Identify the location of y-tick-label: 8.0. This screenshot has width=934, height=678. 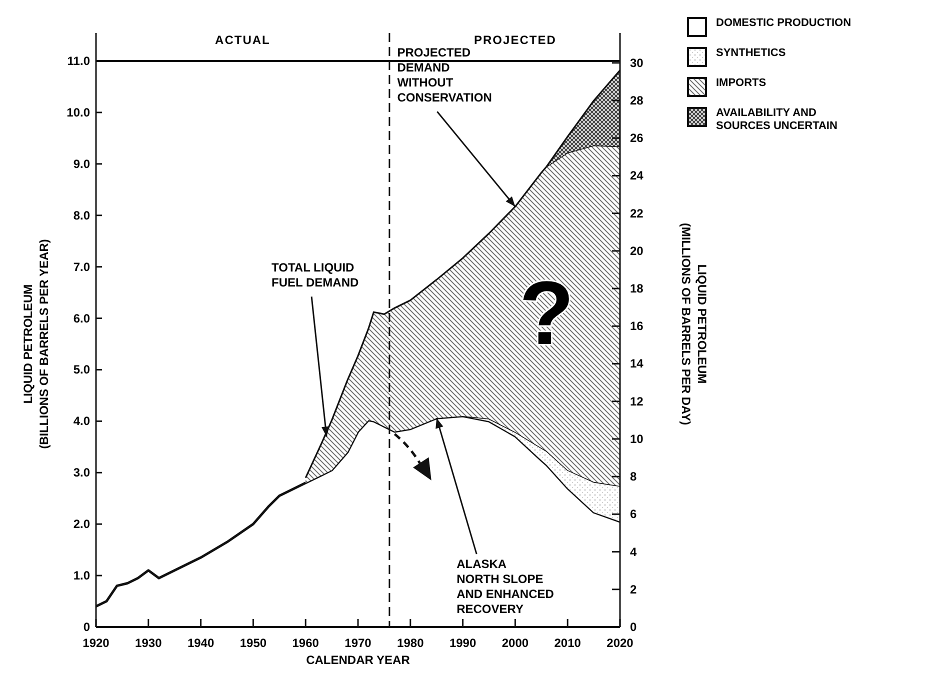
(81, 215).